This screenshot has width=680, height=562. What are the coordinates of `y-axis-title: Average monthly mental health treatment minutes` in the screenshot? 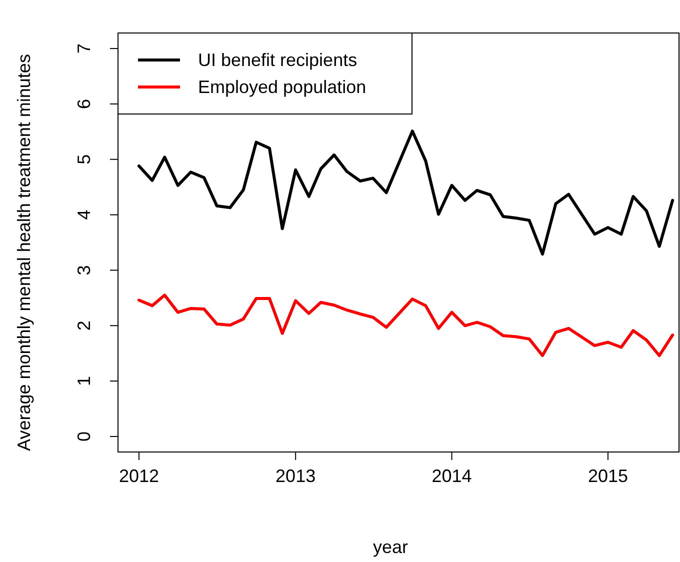 It's located at (24, 252).